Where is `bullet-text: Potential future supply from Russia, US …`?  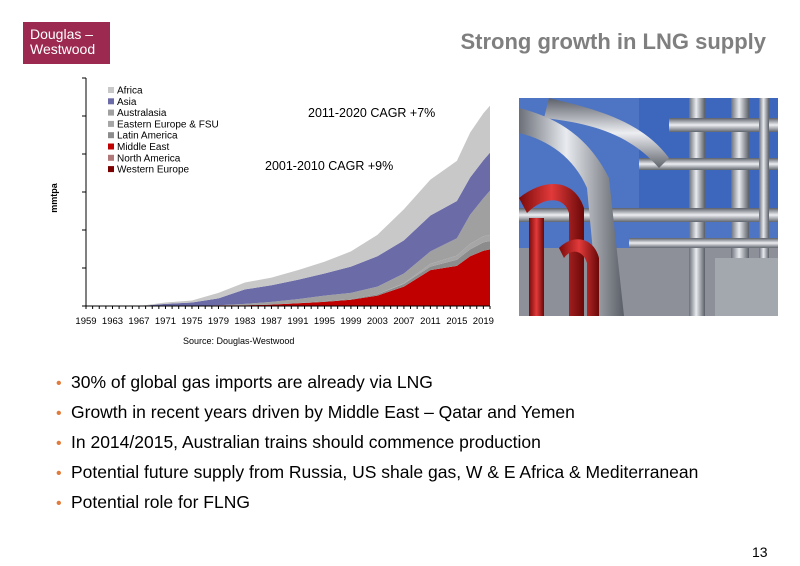
bullet-text: Potential future supply from Russia, US … is located at coordinates (385, 472).